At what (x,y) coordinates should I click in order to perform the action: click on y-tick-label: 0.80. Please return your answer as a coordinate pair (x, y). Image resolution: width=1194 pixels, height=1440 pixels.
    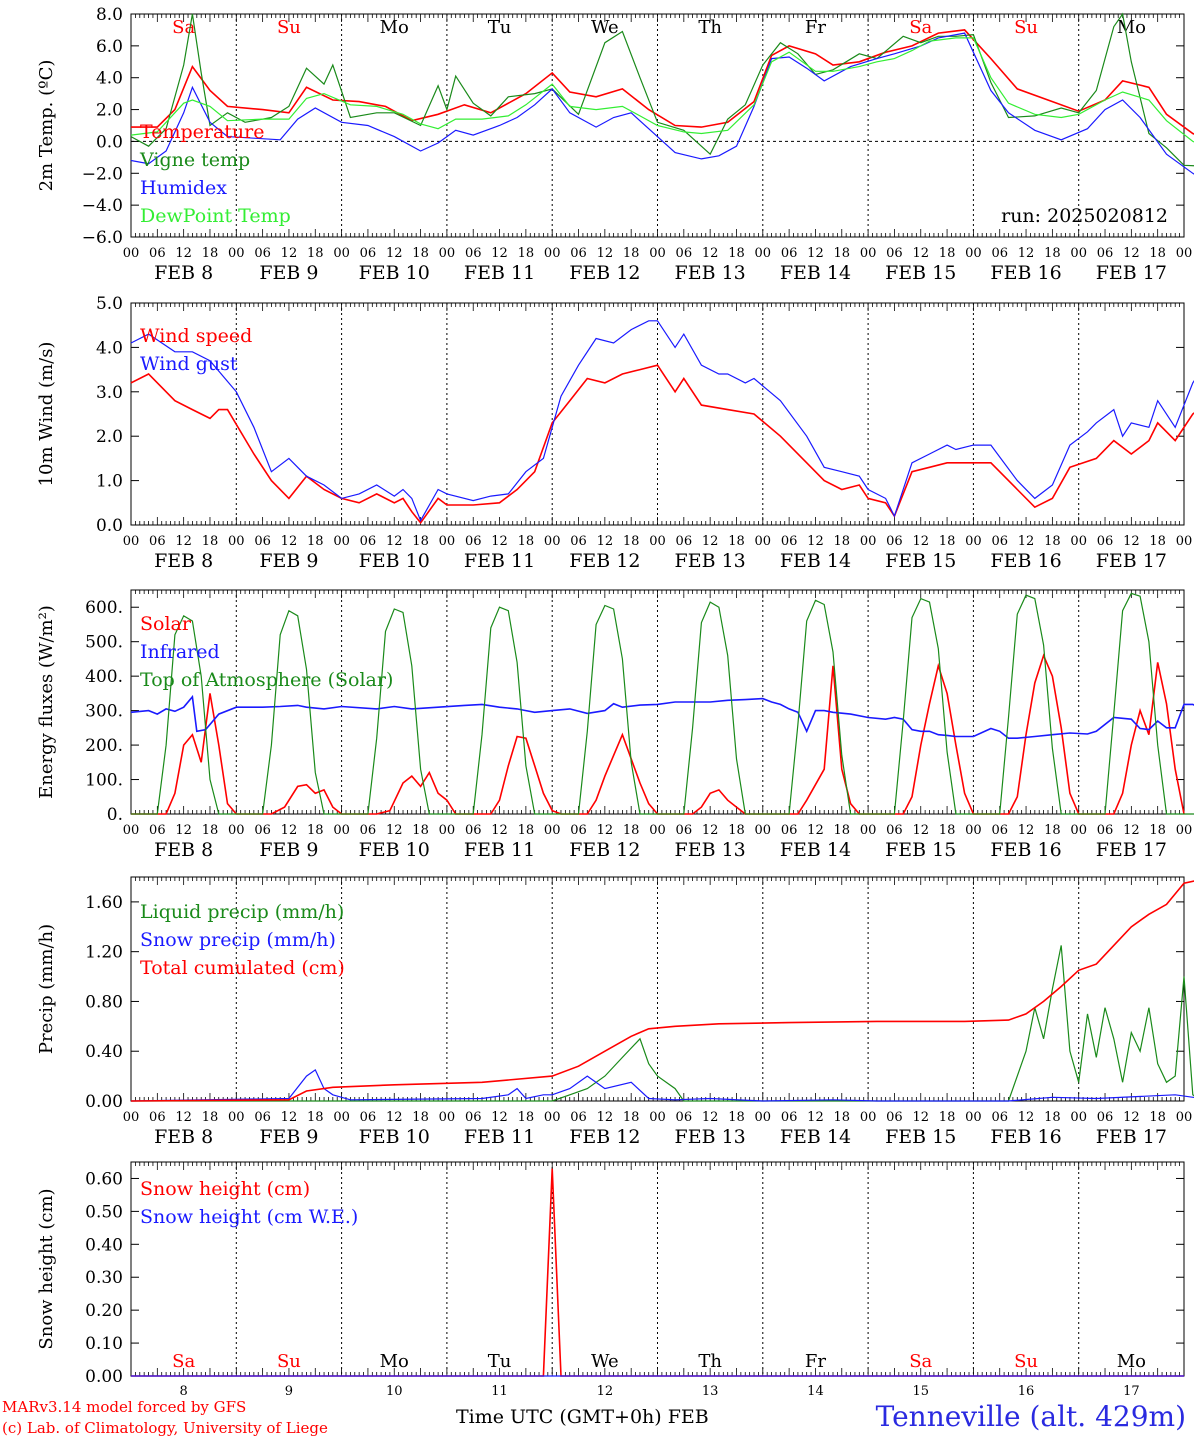
    Looking at the image, I should click on (104, 1002).